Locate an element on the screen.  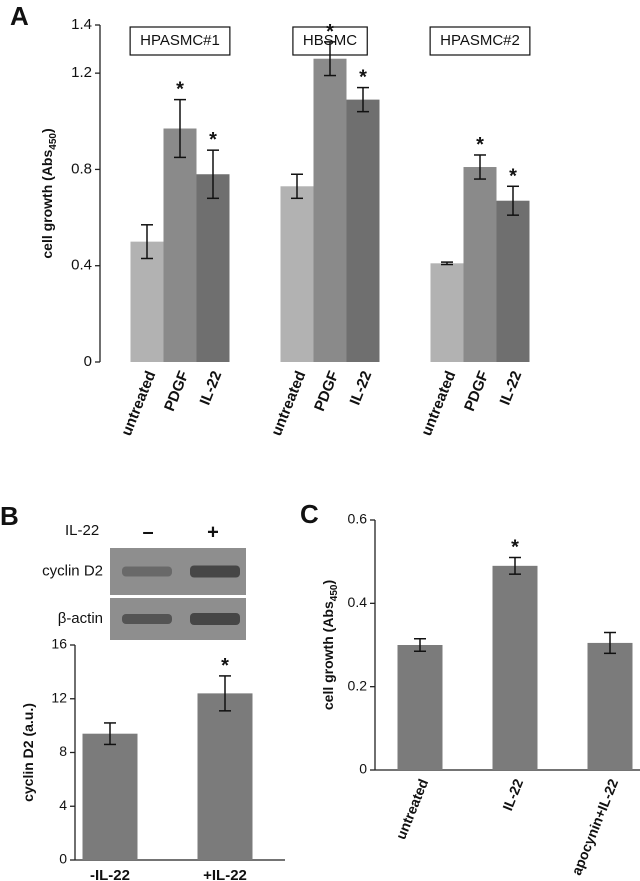
y-tick-label: 4 is located at coordinates (63, 805).